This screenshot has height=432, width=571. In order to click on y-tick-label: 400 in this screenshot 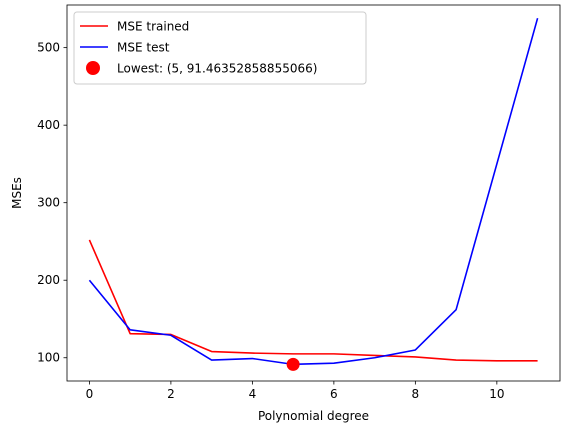, I will do `click(48, 125)`.